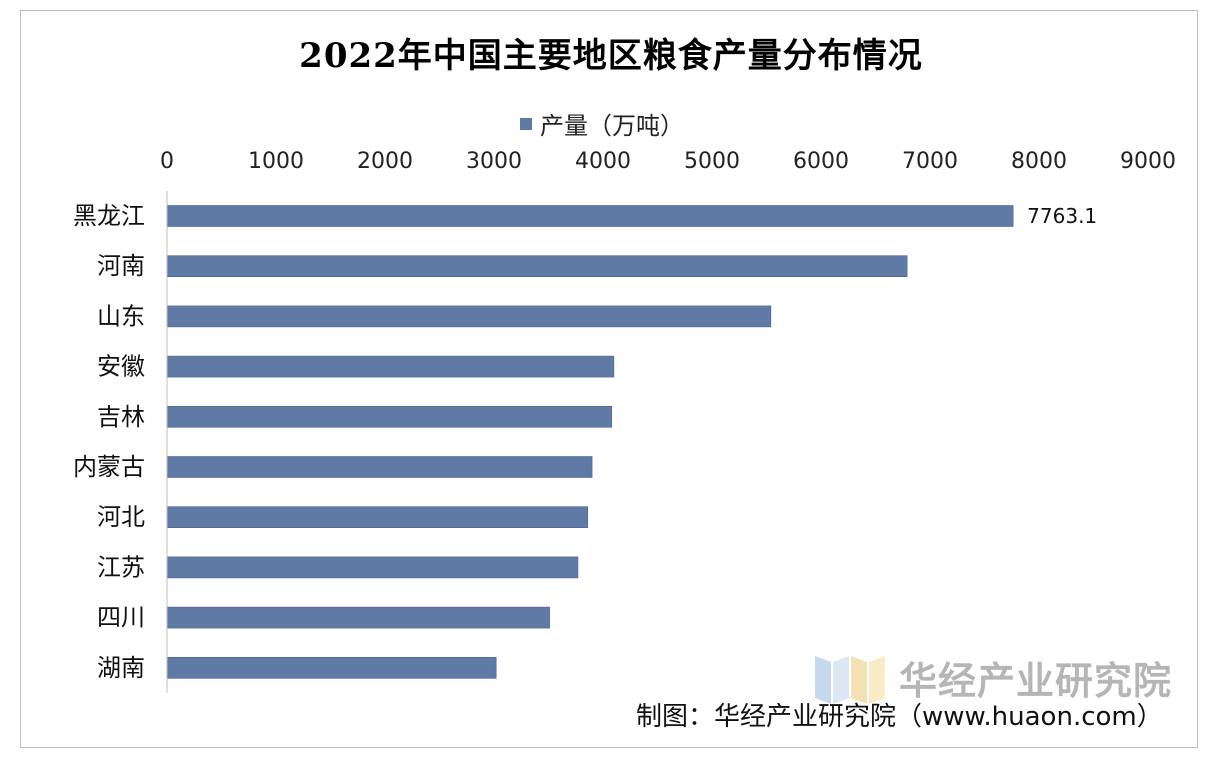 The image size is (1222, 764). I want to click on x-tick-label: 9000, so click(1148, 161).